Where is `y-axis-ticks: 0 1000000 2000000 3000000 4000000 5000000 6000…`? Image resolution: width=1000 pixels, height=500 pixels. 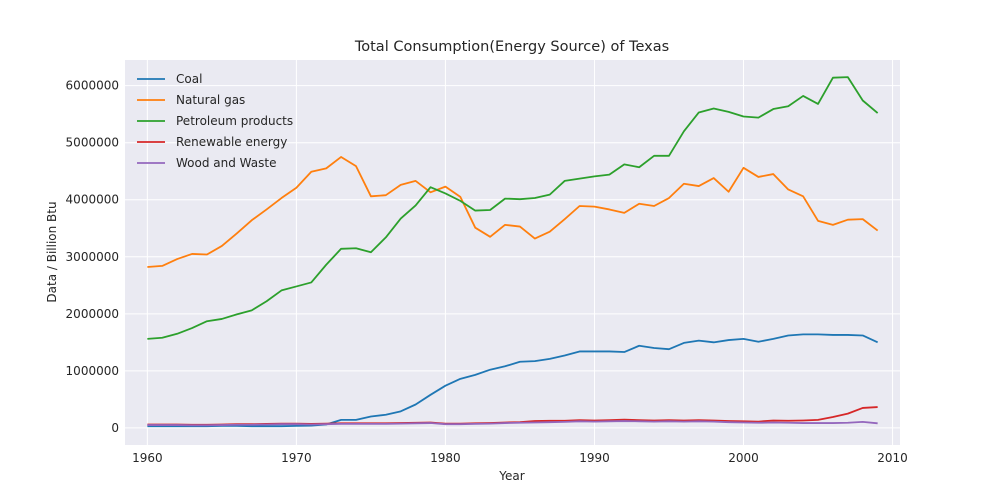
y-axis-ticks: 0 1000000 2000000 3000000 4000000 5000000 6000… is located at coordinates (92, 257).